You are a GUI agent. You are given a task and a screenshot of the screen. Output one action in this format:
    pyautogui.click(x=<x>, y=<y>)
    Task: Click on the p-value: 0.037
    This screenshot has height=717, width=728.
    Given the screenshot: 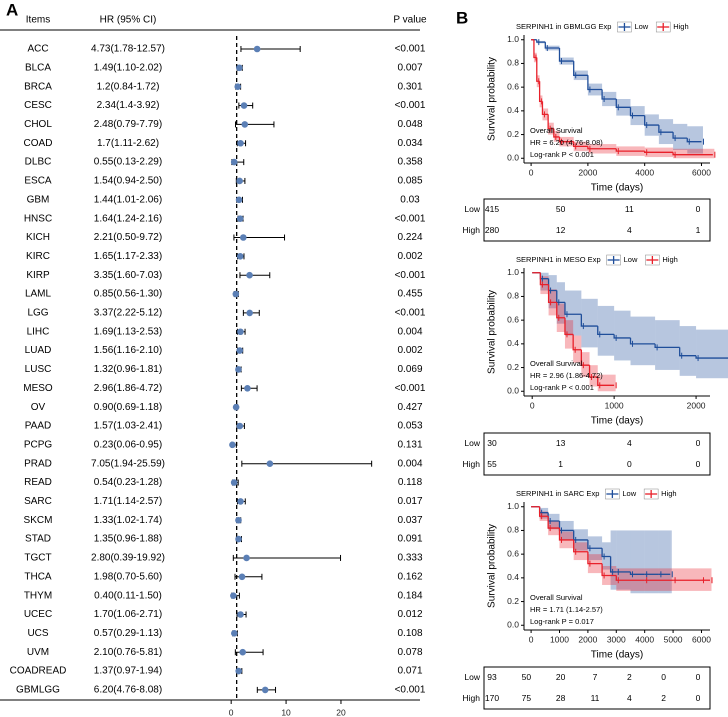 What is the action you would take?
    pyautogui.click(x=409, y=520)
    